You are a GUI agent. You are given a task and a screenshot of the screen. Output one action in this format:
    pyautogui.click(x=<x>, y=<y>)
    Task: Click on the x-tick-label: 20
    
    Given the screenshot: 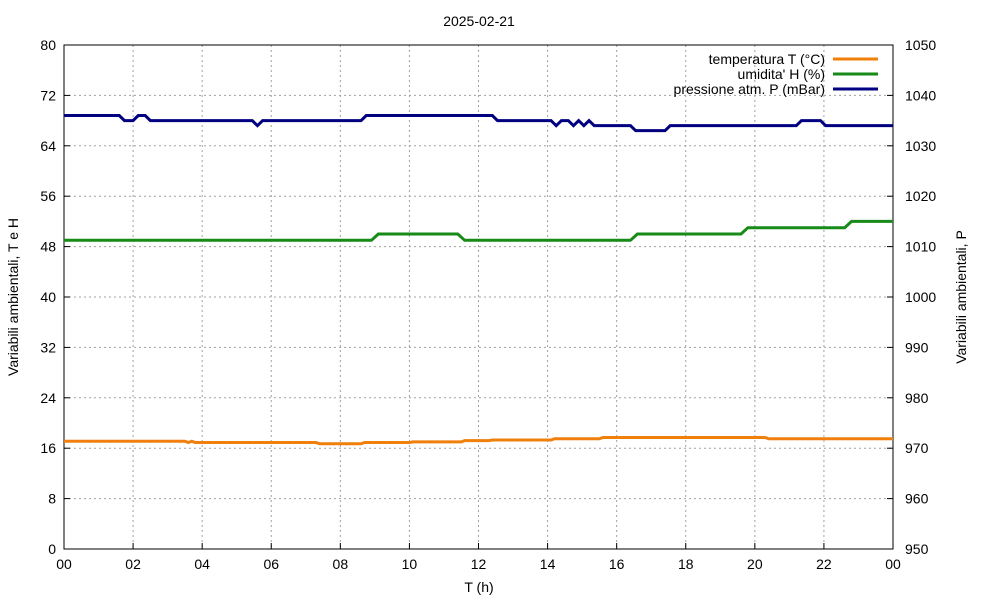 What is the action you would take?
    pyautogui.click(x=755, y=564)
    